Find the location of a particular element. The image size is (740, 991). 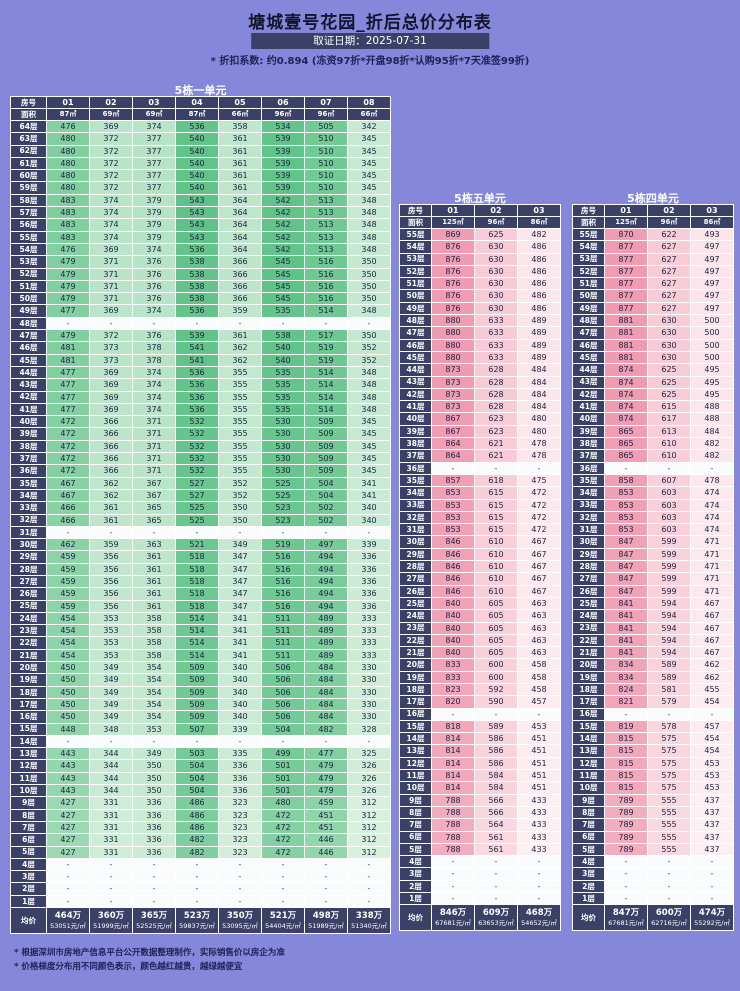

price-cell: 877 is located at coordinates (626, 247).